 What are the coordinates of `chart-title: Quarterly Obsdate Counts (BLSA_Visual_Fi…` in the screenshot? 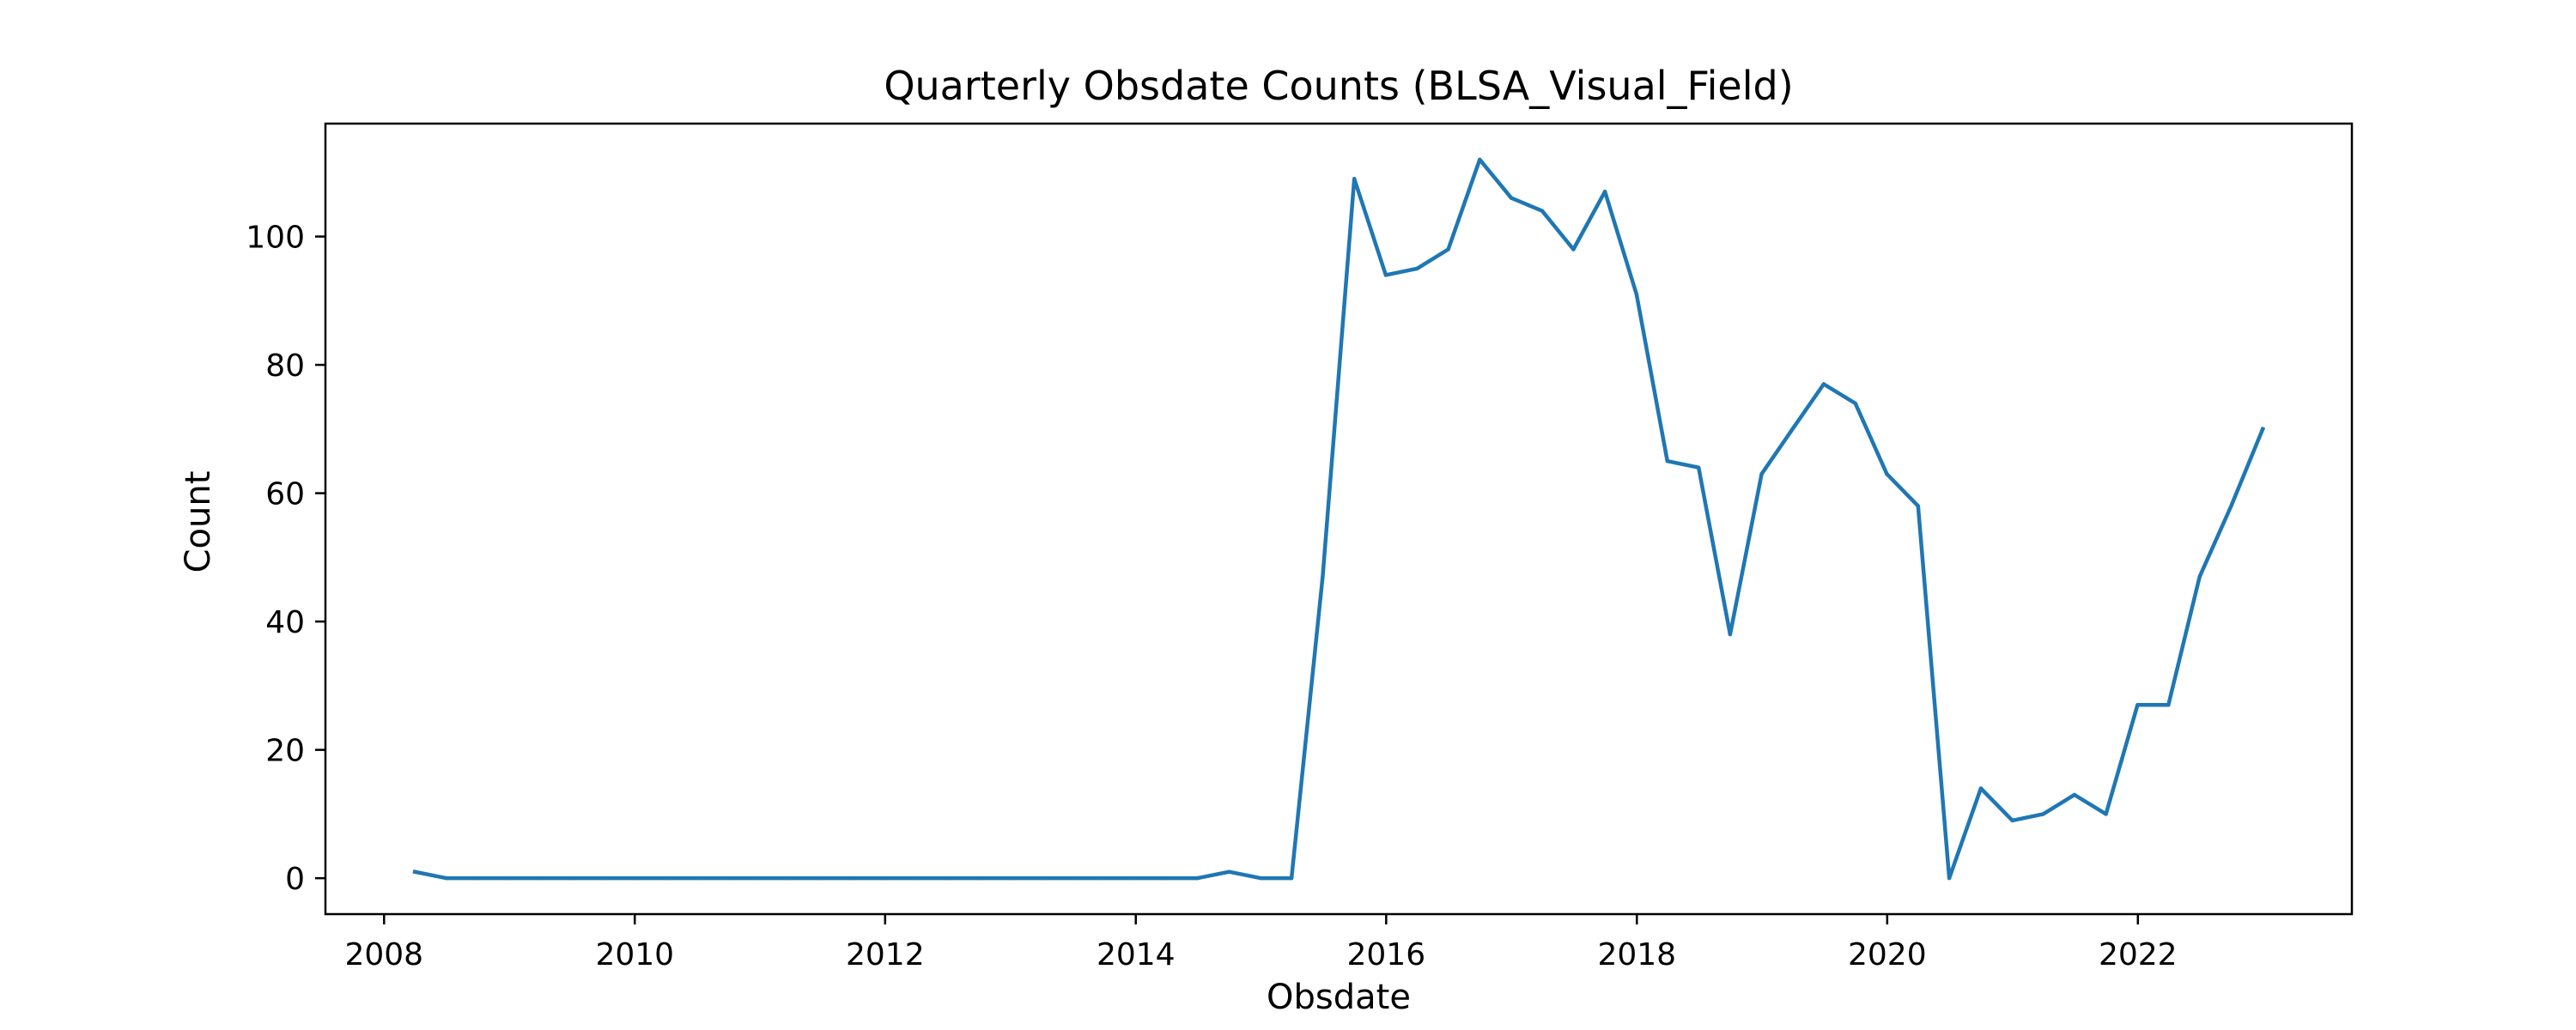 It's located at (1338, 86).